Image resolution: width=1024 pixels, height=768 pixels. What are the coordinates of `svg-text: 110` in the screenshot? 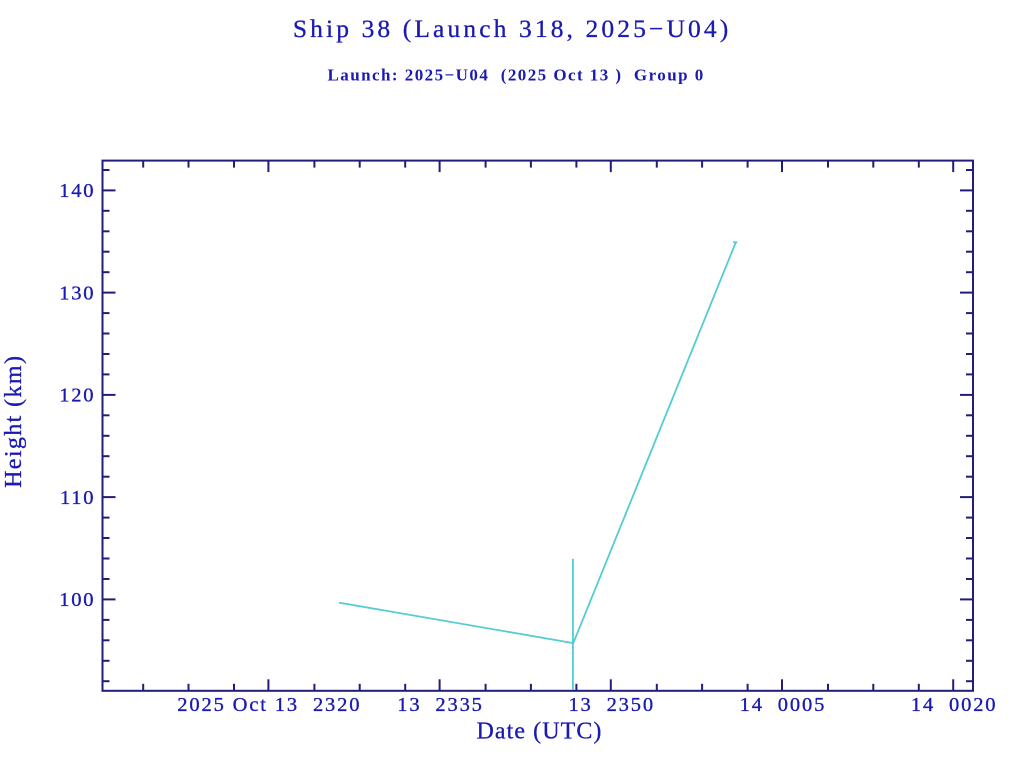 It's located at (77, 498).